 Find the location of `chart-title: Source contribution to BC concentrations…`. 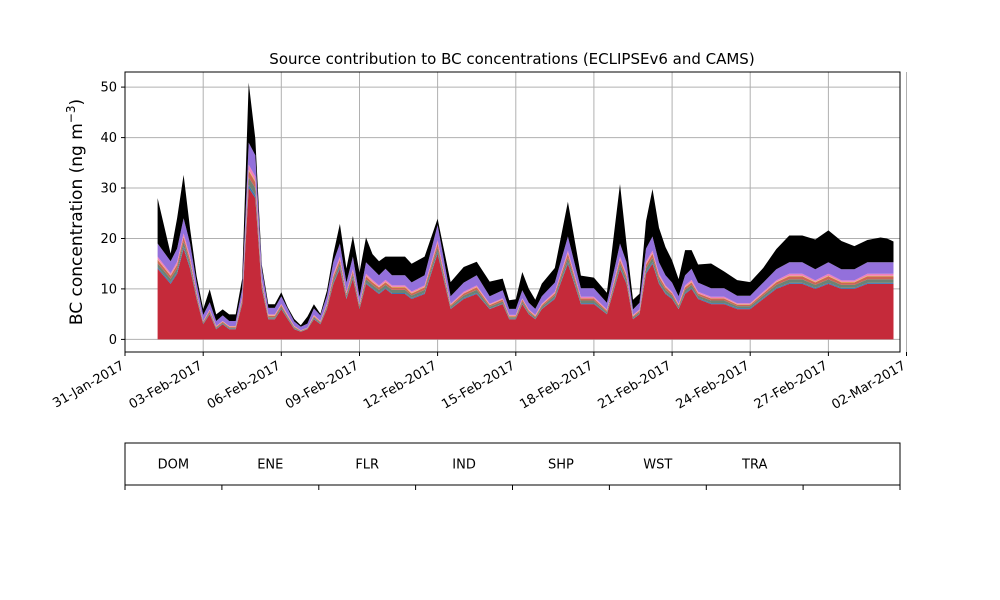

chart-title: Source contribution to BC concentrations… is located at coordinates (511, 59).